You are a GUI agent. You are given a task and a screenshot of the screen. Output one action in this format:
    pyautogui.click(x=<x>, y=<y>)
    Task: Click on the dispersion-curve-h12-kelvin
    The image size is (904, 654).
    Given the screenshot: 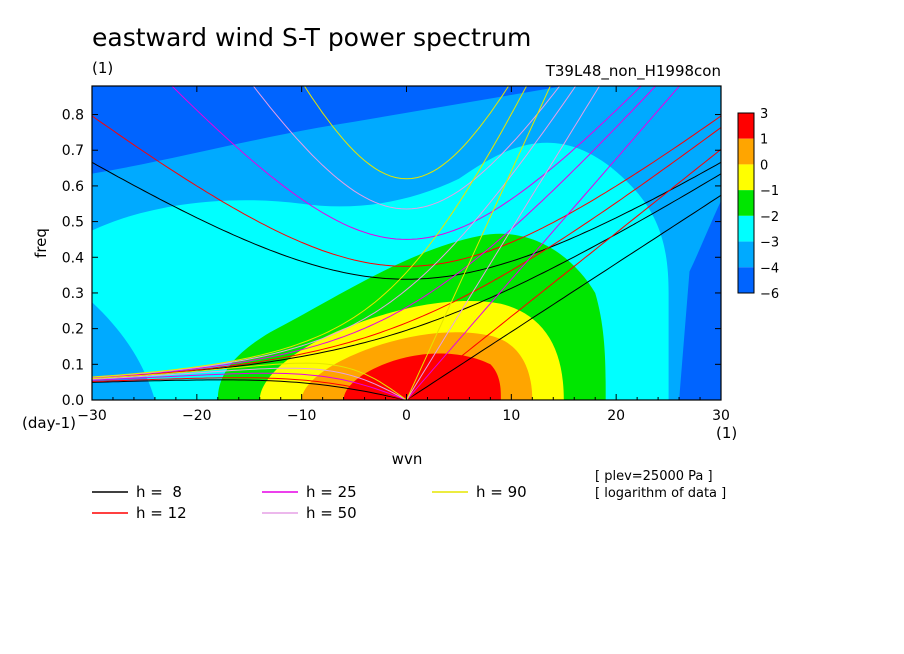 What is the action you would take?
    pyautogui.click(x=563, y=274)
    